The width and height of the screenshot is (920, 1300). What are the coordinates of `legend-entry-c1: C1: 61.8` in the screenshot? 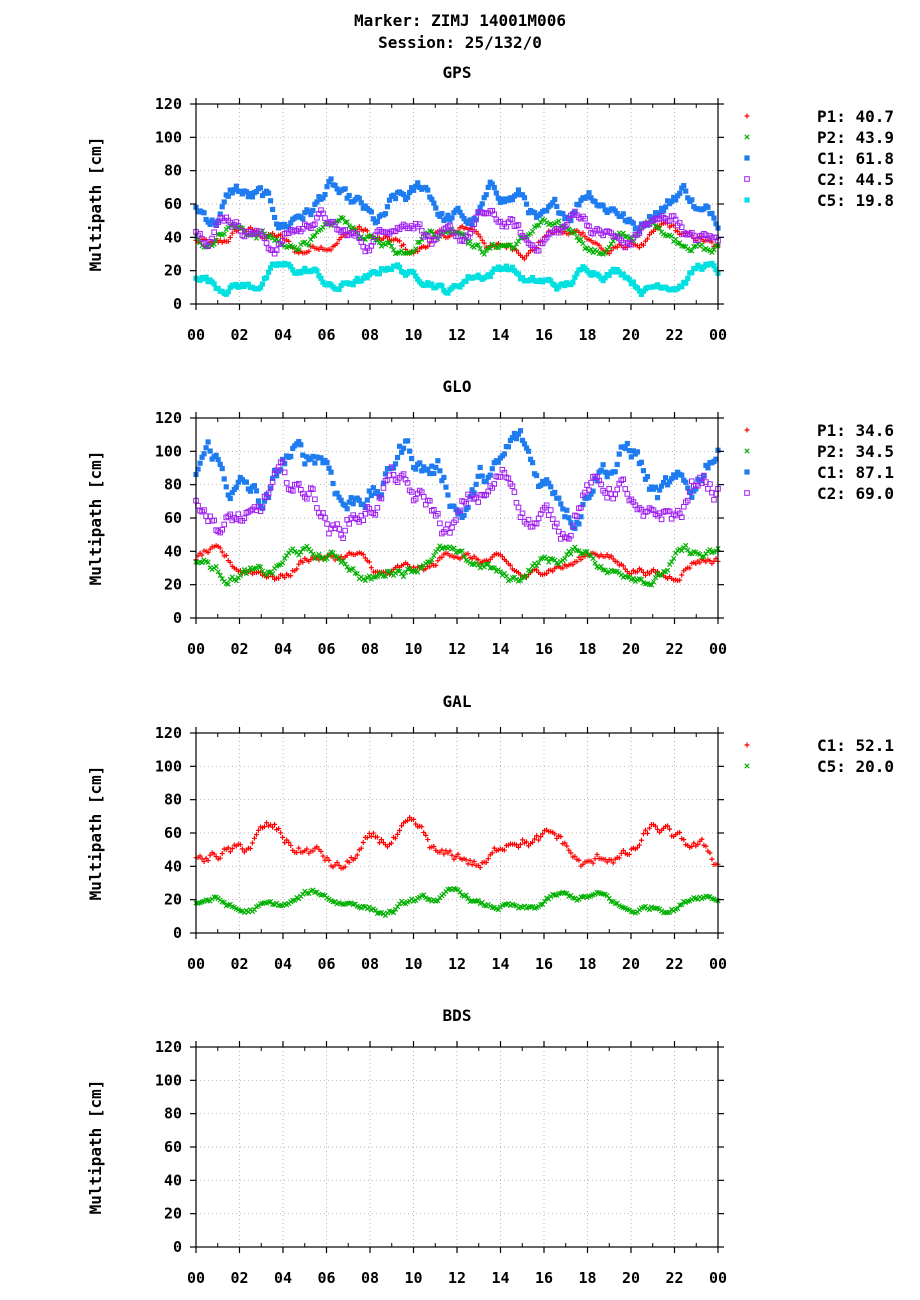 It's located at (819, 158).